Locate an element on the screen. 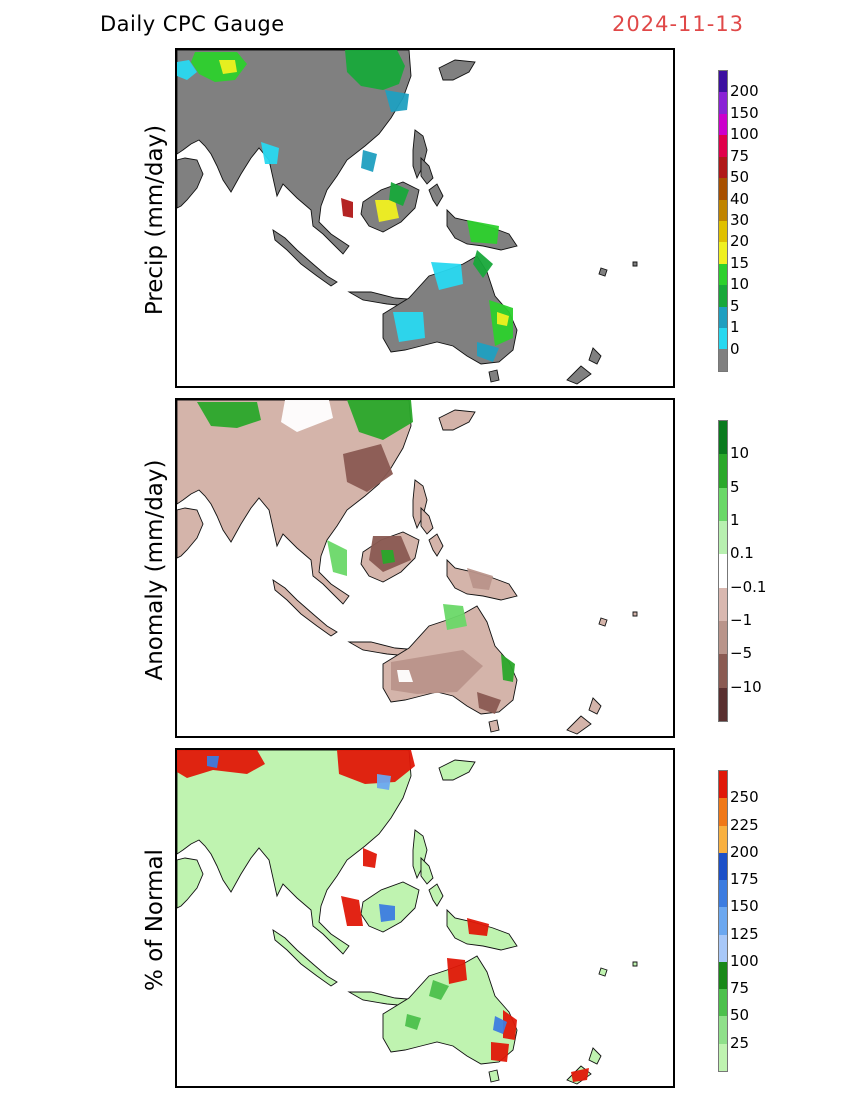  anomaly-overlays is located at coordinates (356, 557).